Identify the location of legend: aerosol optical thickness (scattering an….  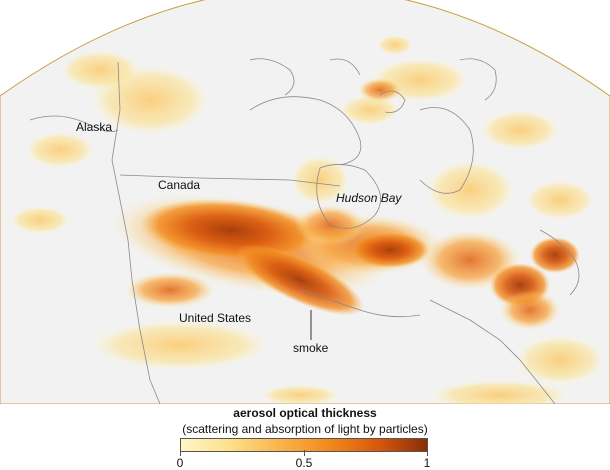
(305, 437).